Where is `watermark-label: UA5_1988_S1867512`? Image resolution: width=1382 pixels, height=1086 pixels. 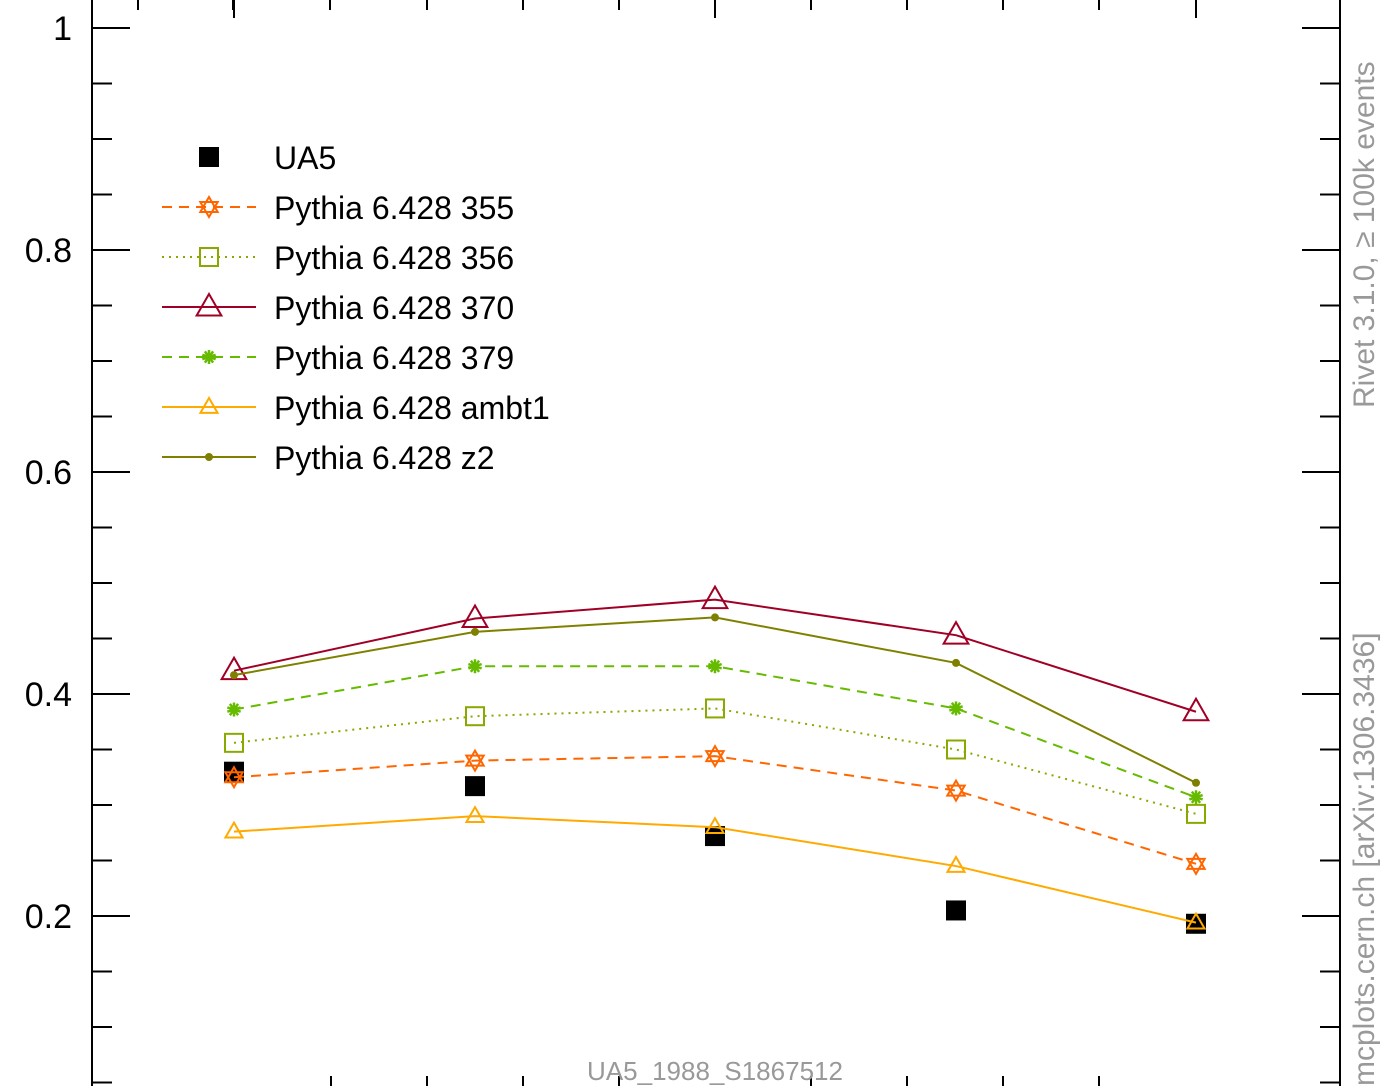
watermark-label: UA5_1988_S1867512 is located at coordinates (715, 1071).